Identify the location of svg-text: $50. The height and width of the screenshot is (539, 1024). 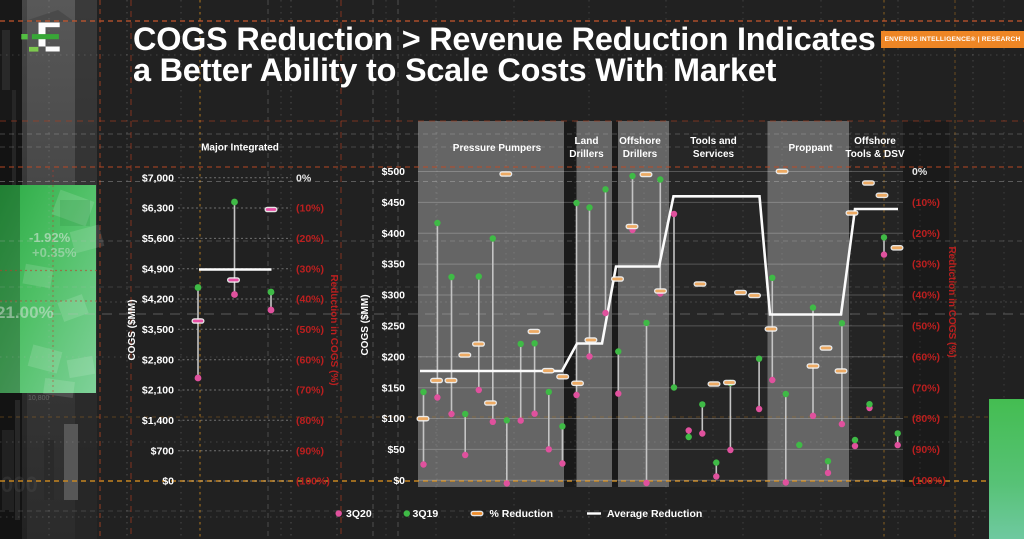
(396, 450).